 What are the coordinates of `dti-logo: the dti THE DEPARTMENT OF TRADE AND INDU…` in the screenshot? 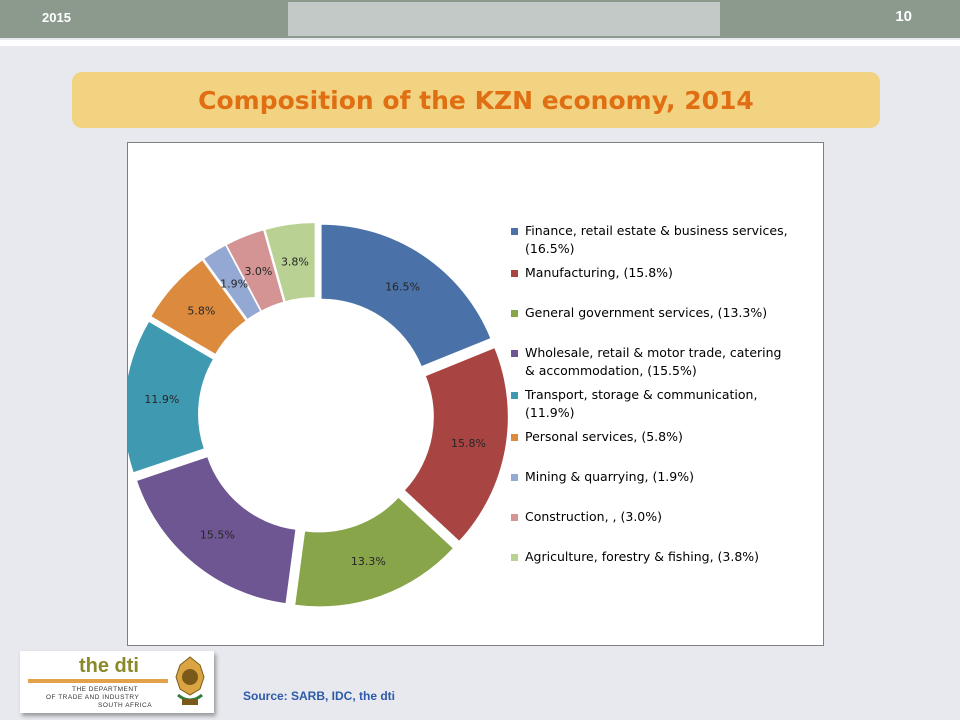 It's located at (117, 682).